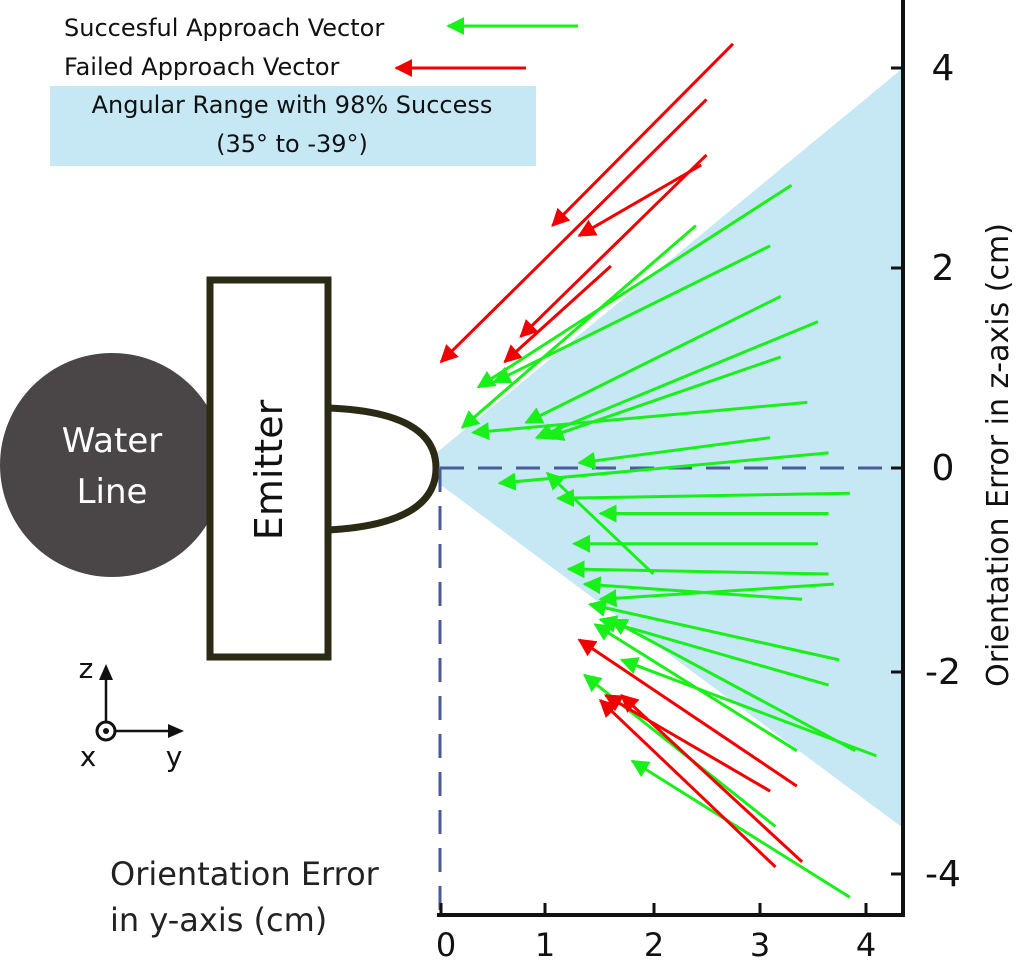  Describe the element at coordinates (176, 731) in the screenshot. I see `y-arrow-head` at that location.